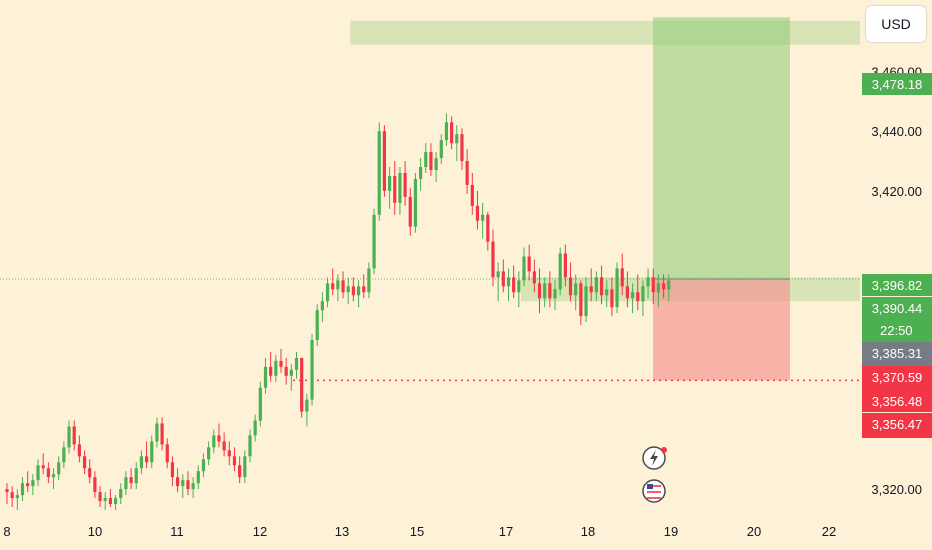 The width and height of the screenshot is (932, 550). Describe the element at coordinates (650, 486) in the screenshot. I see `flag-canton` at that location.